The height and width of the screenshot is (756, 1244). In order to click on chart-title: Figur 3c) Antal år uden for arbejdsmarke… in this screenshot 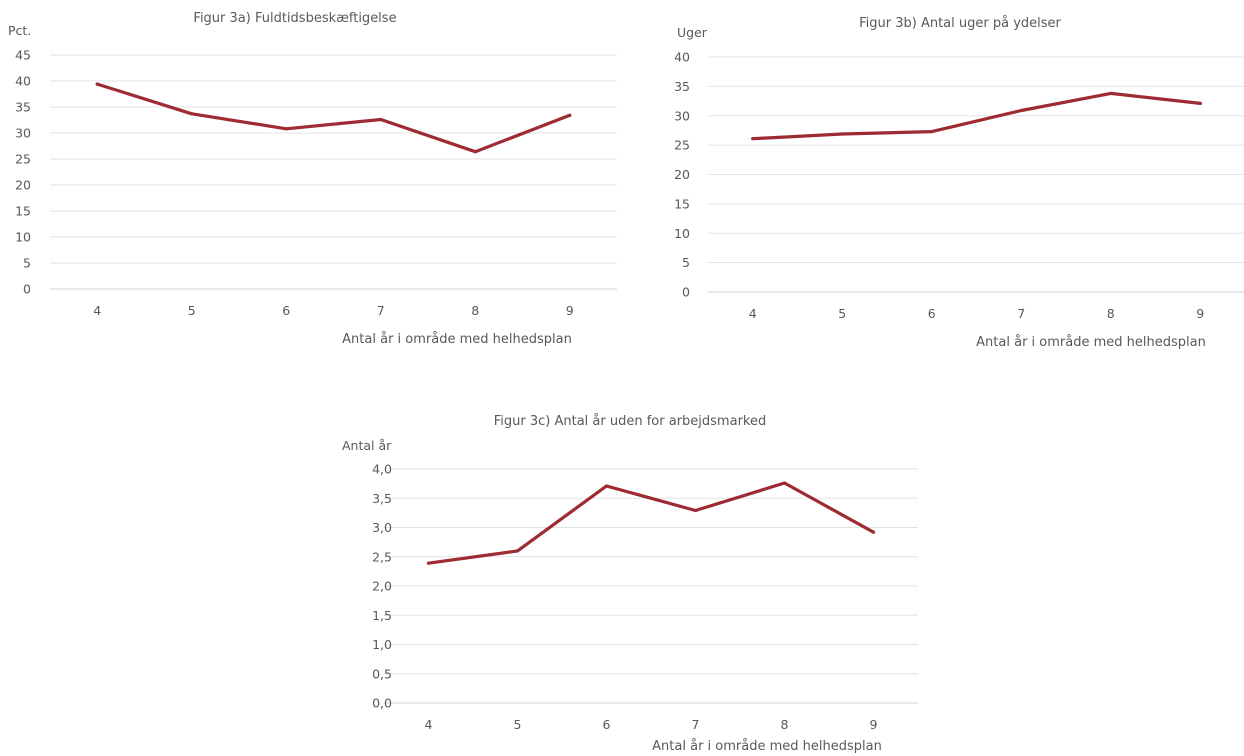, I will do `click(630, 421)`.